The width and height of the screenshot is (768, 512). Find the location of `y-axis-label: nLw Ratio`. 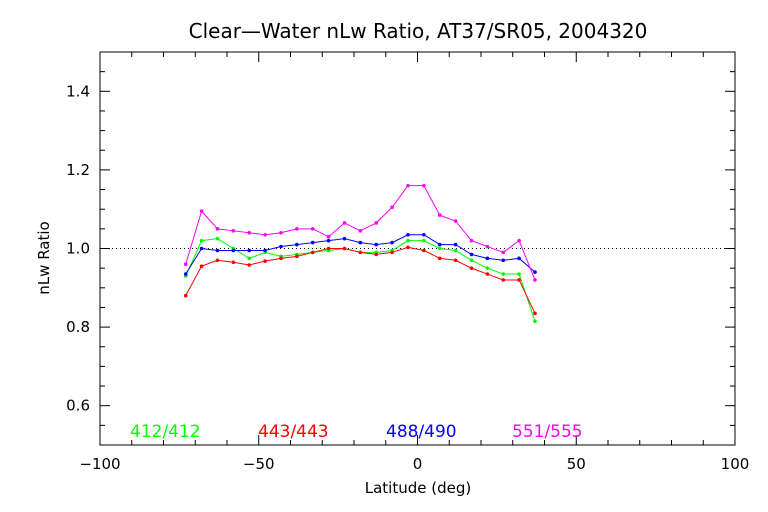

y-axis-label: nLw Ratio is located at coordinates (44, 257).